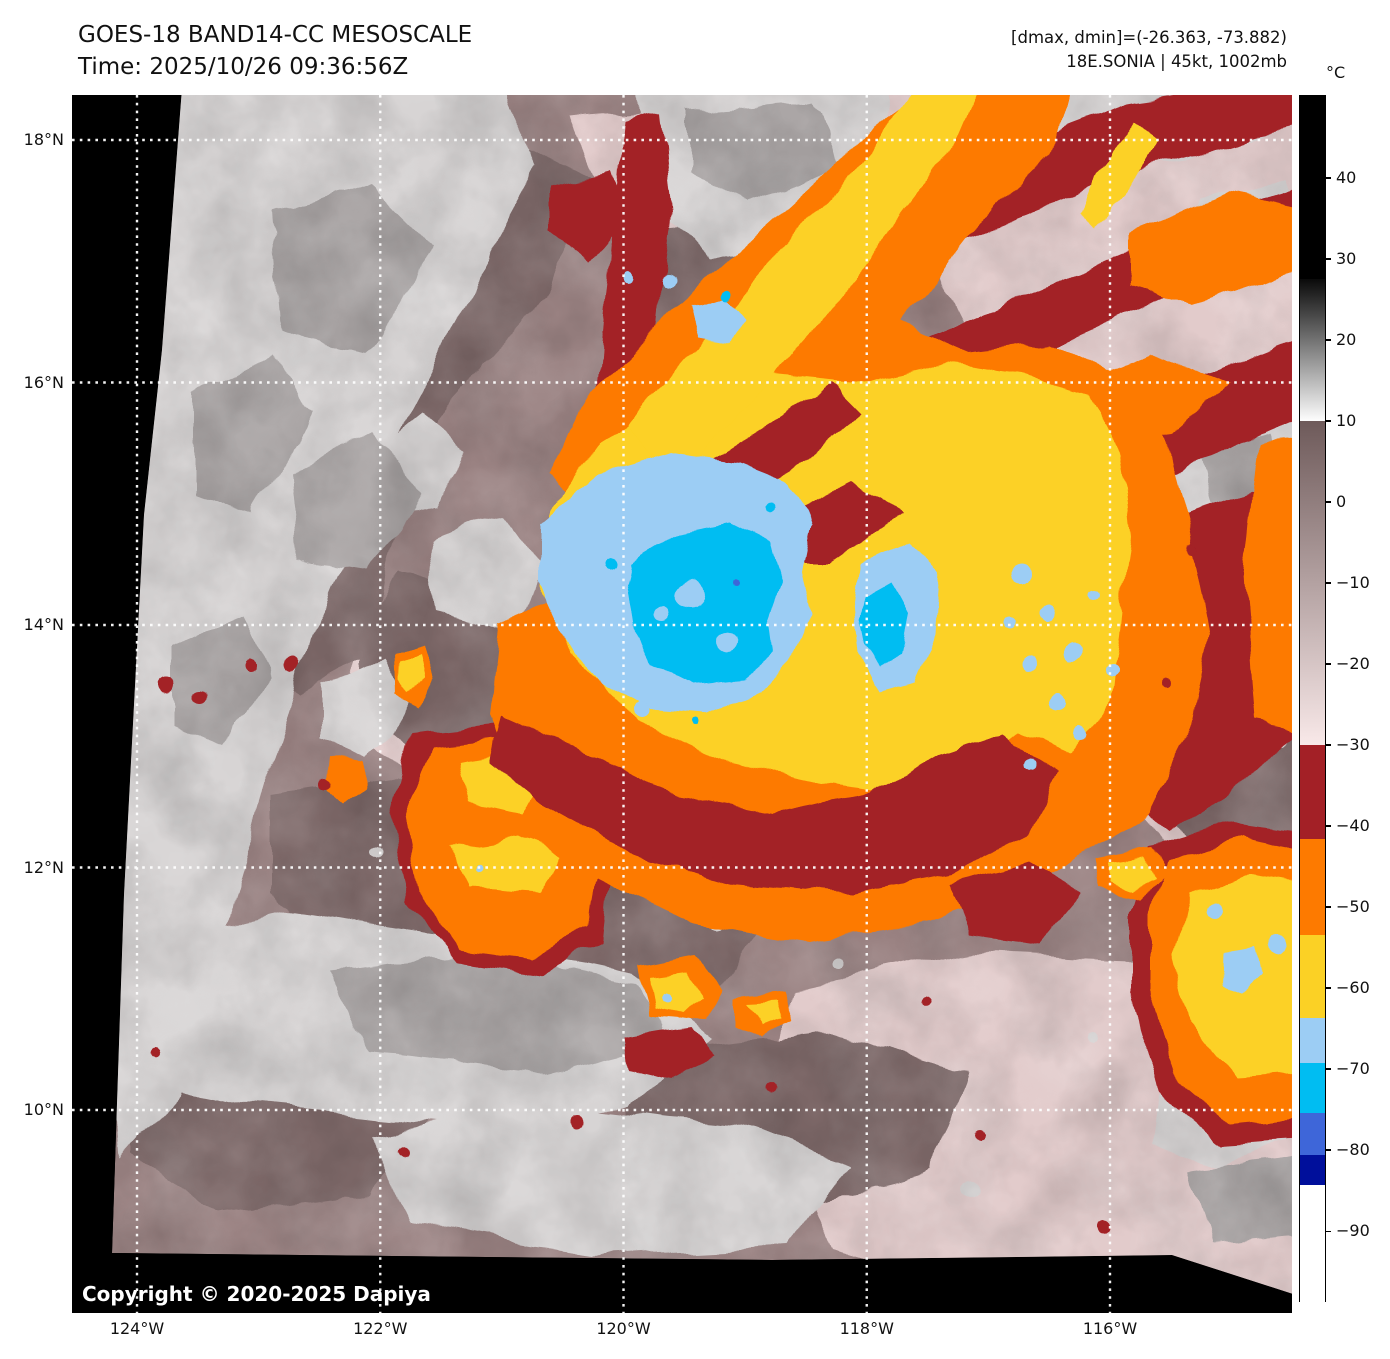 The height and width of the screenshot is (1359, 1390). I want to click on lon-tick-label: 124°W, so click(137, 1328).